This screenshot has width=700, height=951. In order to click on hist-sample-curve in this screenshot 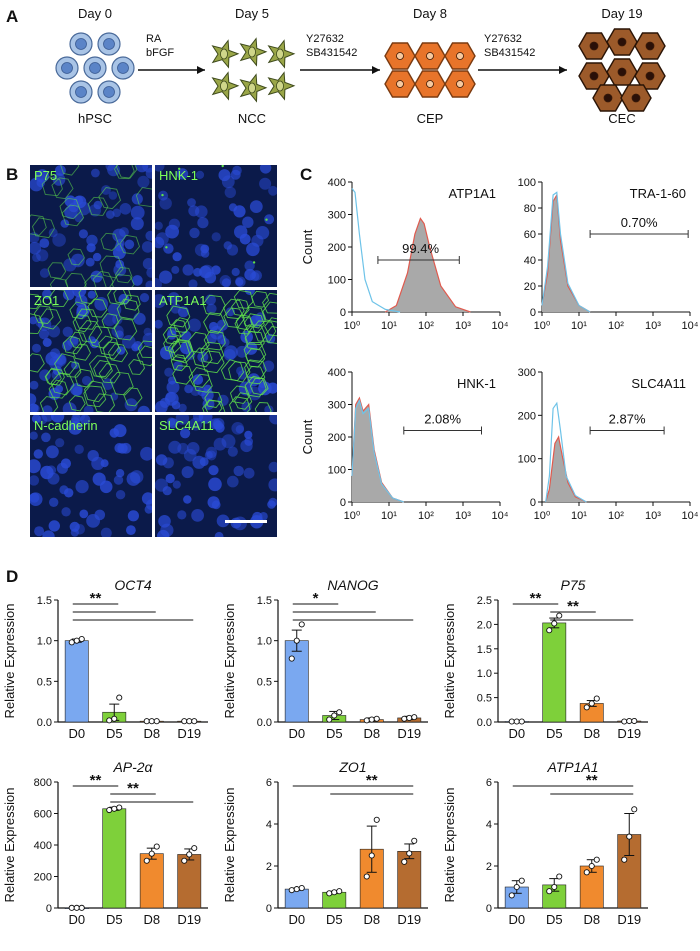, I will do `click(566, 469)`.